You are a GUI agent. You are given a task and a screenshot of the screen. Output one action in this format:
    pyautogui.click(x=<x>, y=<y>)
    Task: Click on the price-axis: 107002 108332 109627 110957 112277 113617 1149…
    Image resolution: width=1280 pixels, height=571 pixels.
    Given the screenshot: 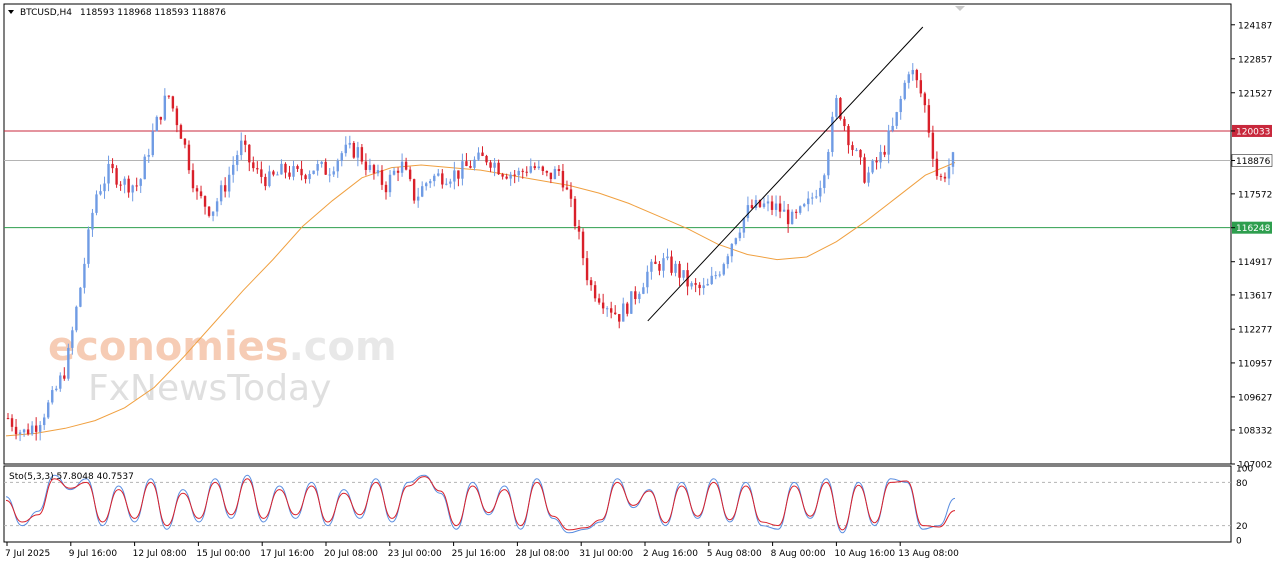 What is the action you would take?
    pyautogui.click(x=1251, y=246)
    